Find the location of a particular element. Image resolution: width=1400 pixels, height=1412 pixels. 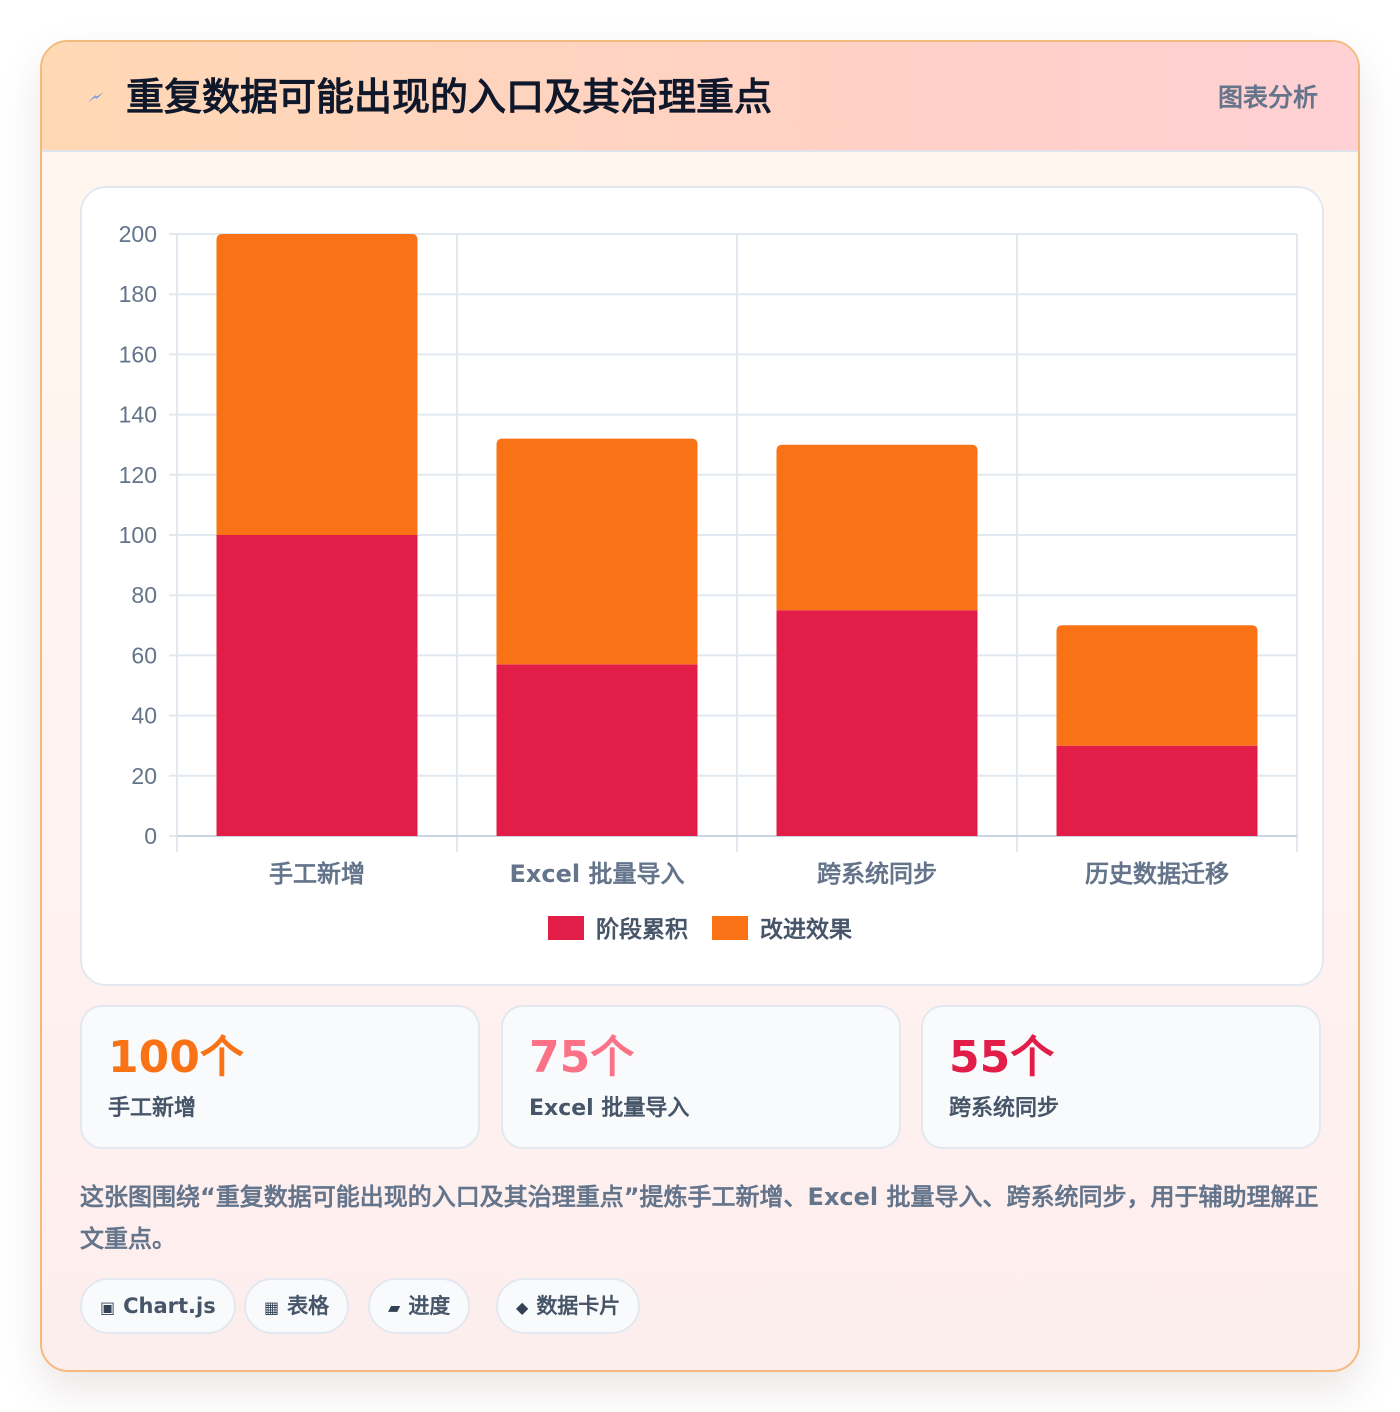

chart-analysis-tag: 图表分析 is located at coordinates (1267, 97).